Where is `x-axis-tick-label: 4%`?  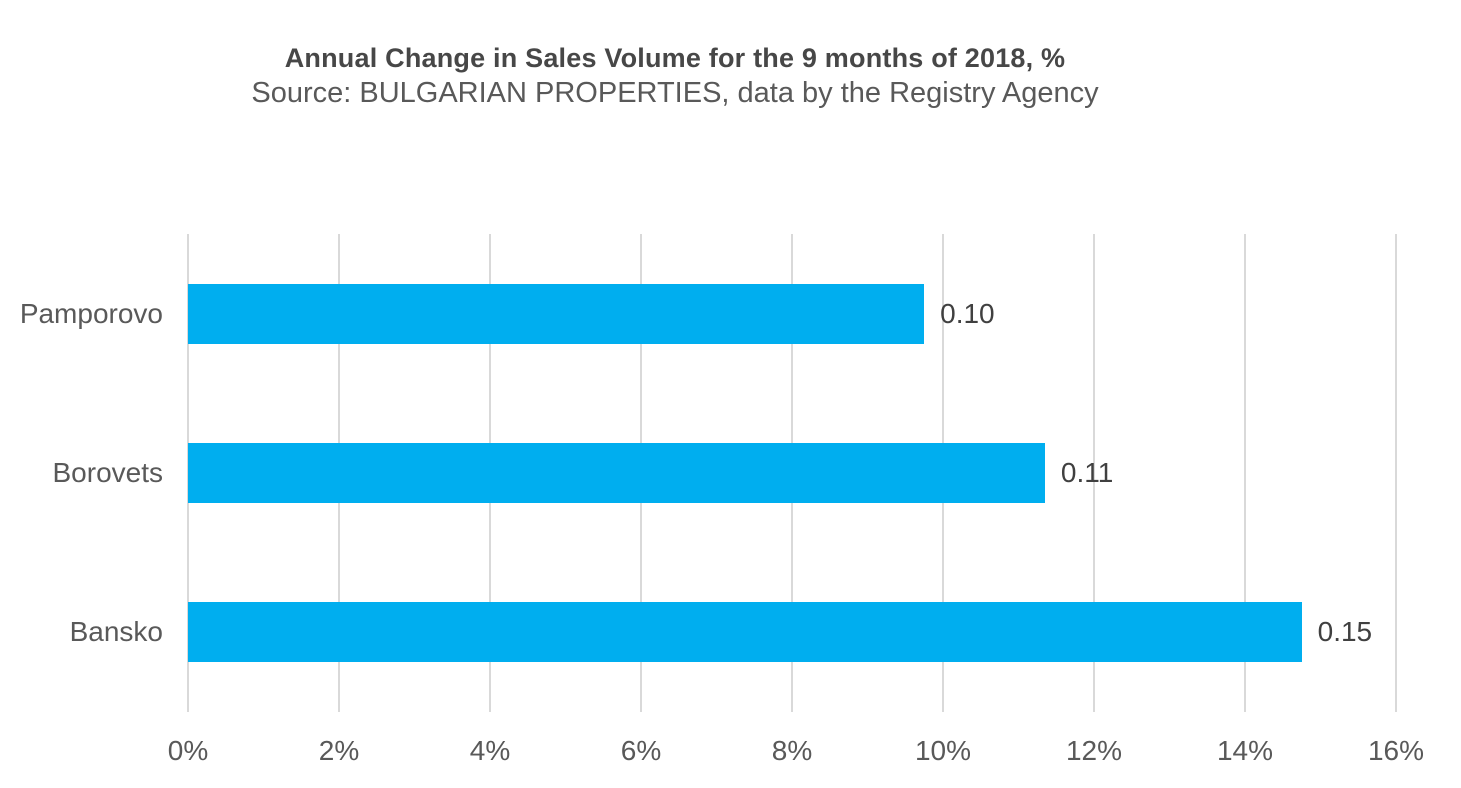 x-axis-tick-label: 4% is located at coordinates (490, 750).